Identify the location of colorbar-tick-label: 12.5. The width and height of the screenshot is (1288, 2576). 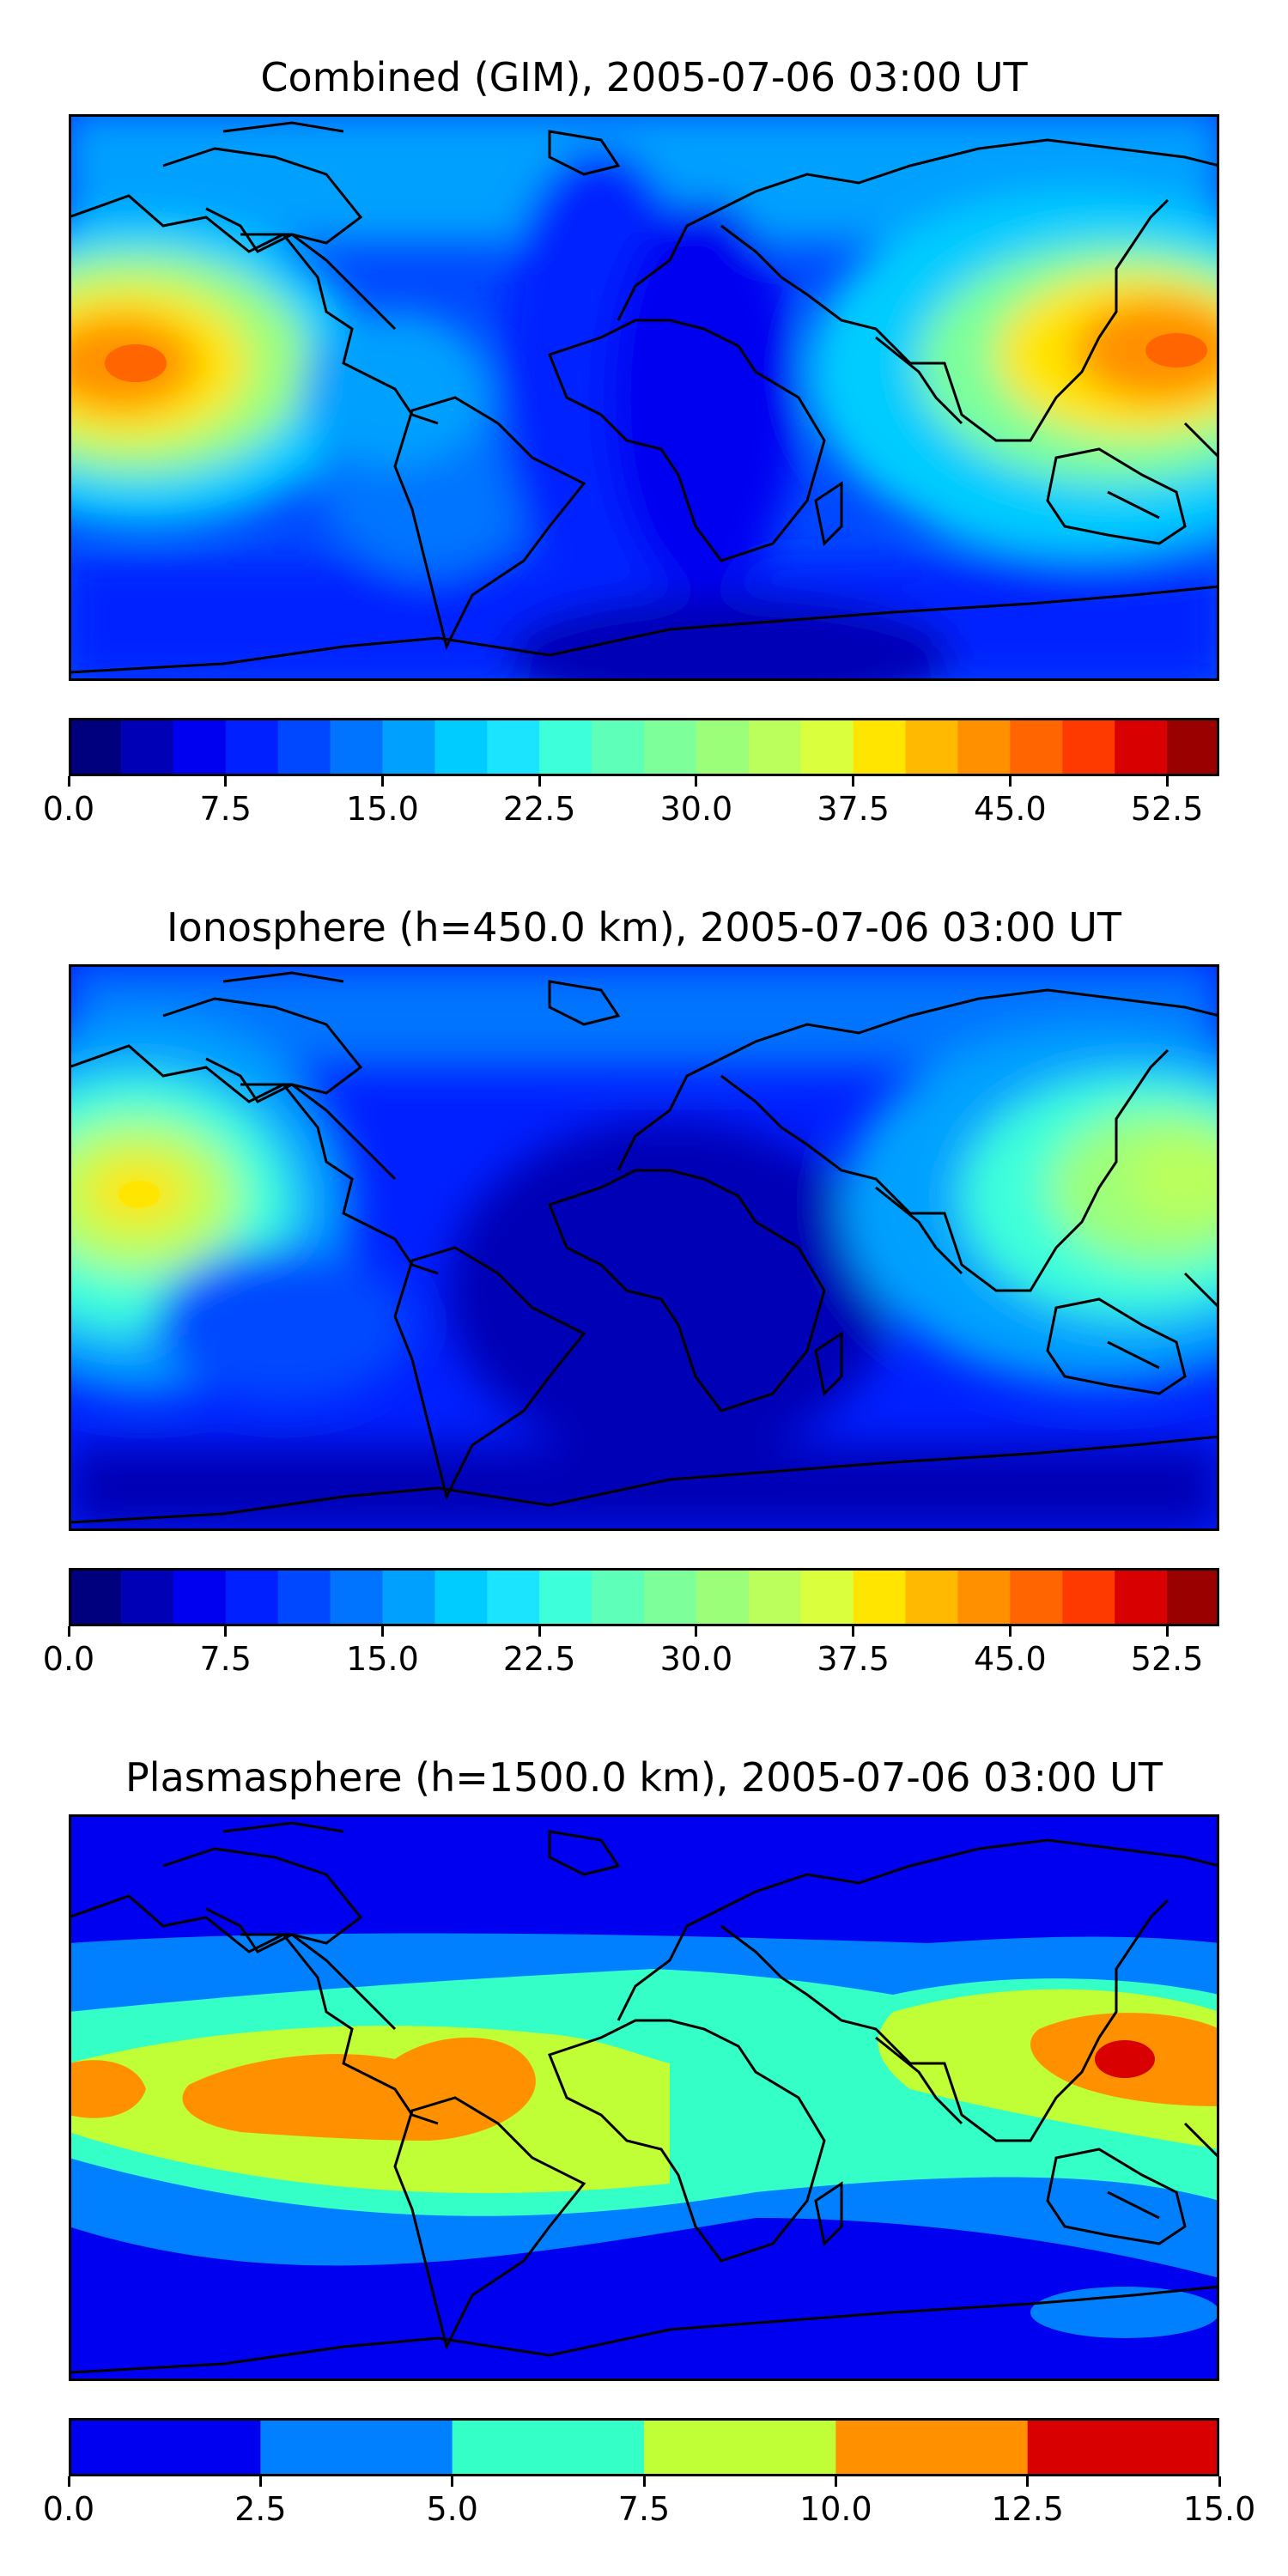
(1027, 2509).